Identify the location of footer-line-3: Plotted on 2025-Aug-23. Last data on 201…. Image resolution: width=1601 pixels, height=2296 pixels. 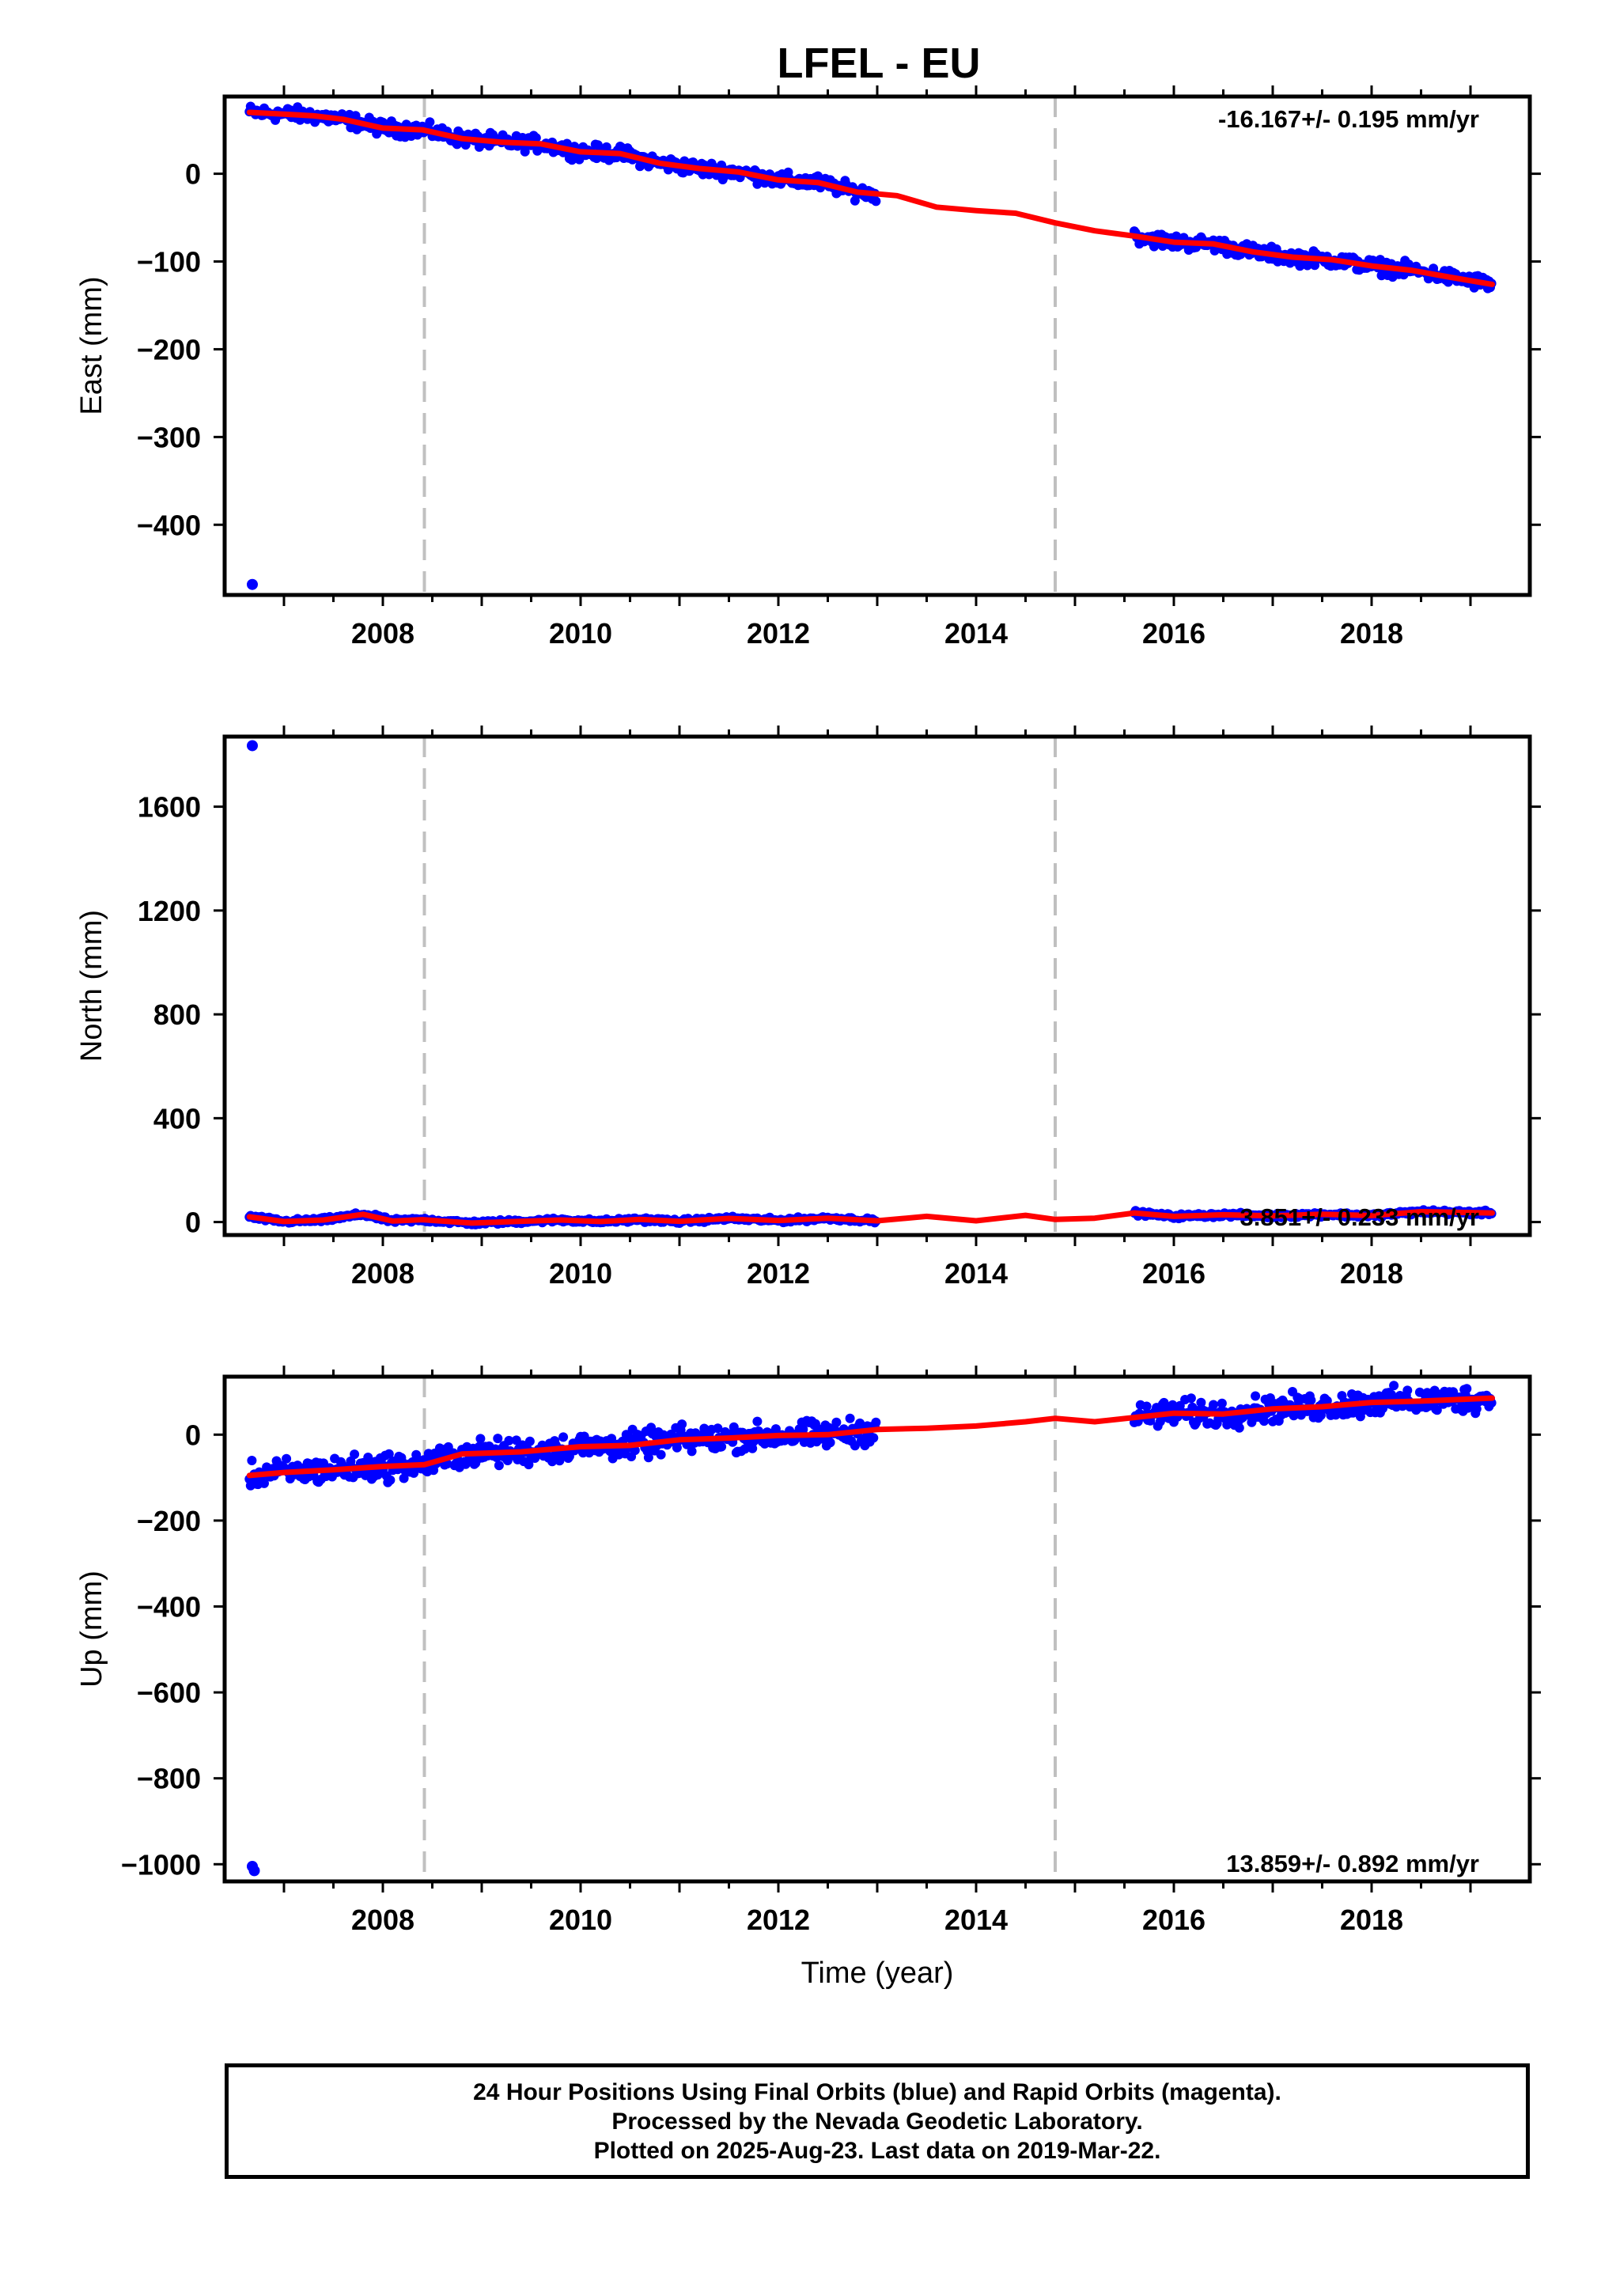
(877, 2150).